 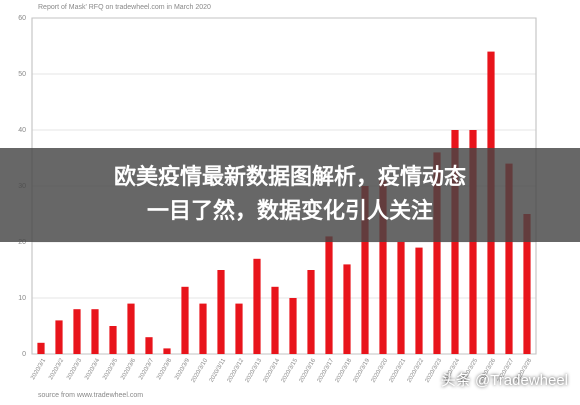 I want to click on x-tick-label: 2020/3/5, so click(x=110, y=369).